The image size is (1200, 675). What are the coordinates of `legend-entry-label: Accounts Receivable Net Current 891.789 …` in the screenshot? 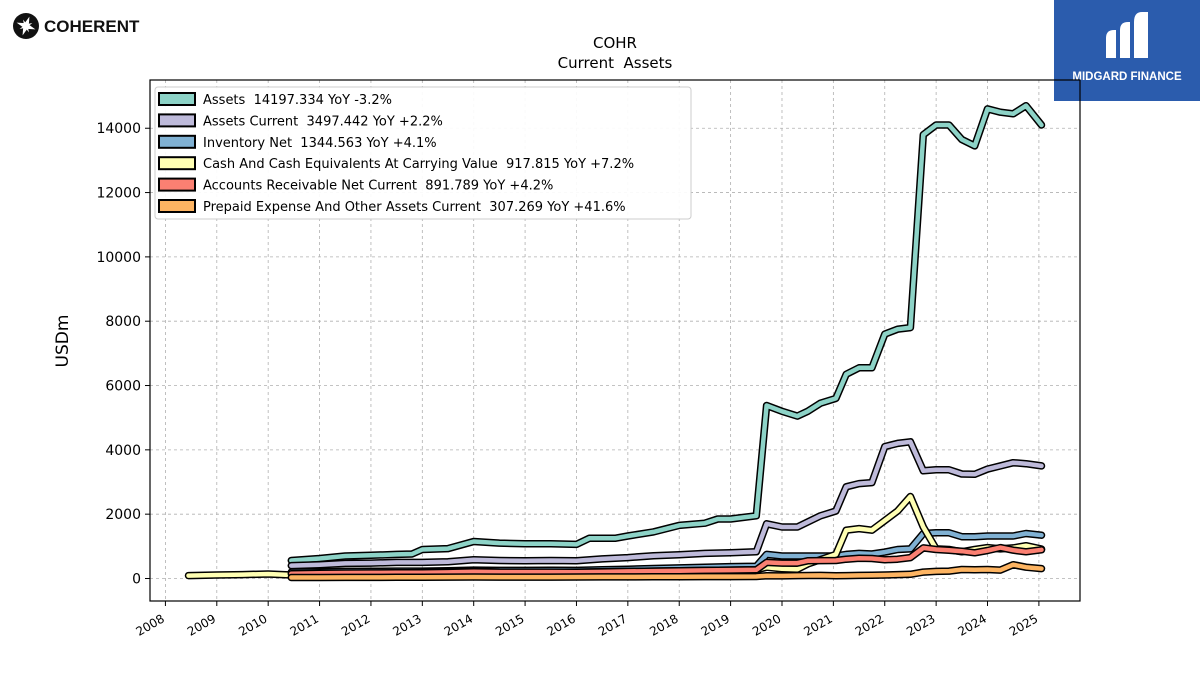 It's located at (378, 186).